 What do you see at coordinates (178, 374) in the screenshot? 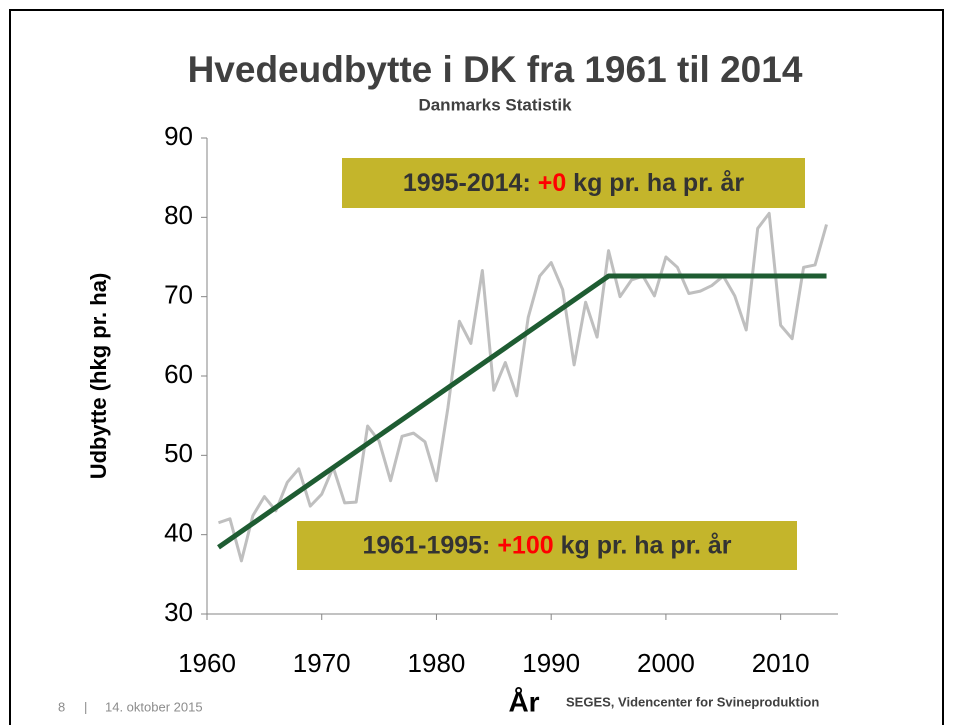
I see `y-tick-label: 60` at bounding box center [178, 374].